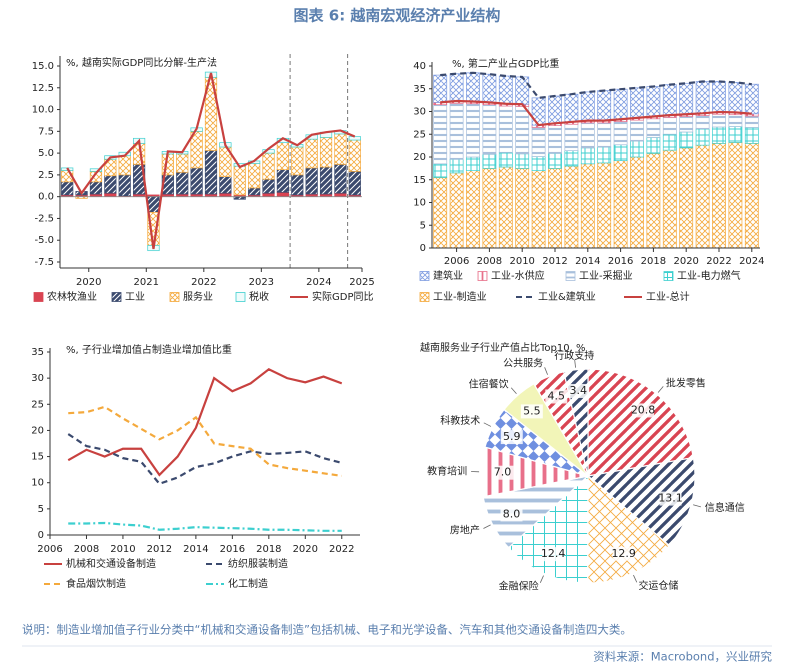  Describe the element at coordinates (419, 180) in the screenshot. I see `y-tick-label: 15` at that location.